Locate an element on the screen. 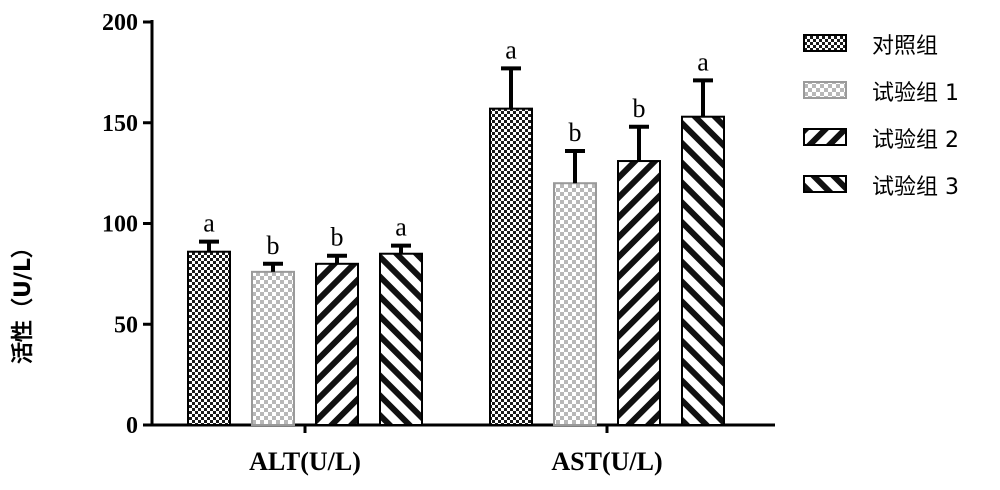 The width and height of the screenshot is (1000, 490). legend-label: 试验组 2 is located at coordinates (915, 140).